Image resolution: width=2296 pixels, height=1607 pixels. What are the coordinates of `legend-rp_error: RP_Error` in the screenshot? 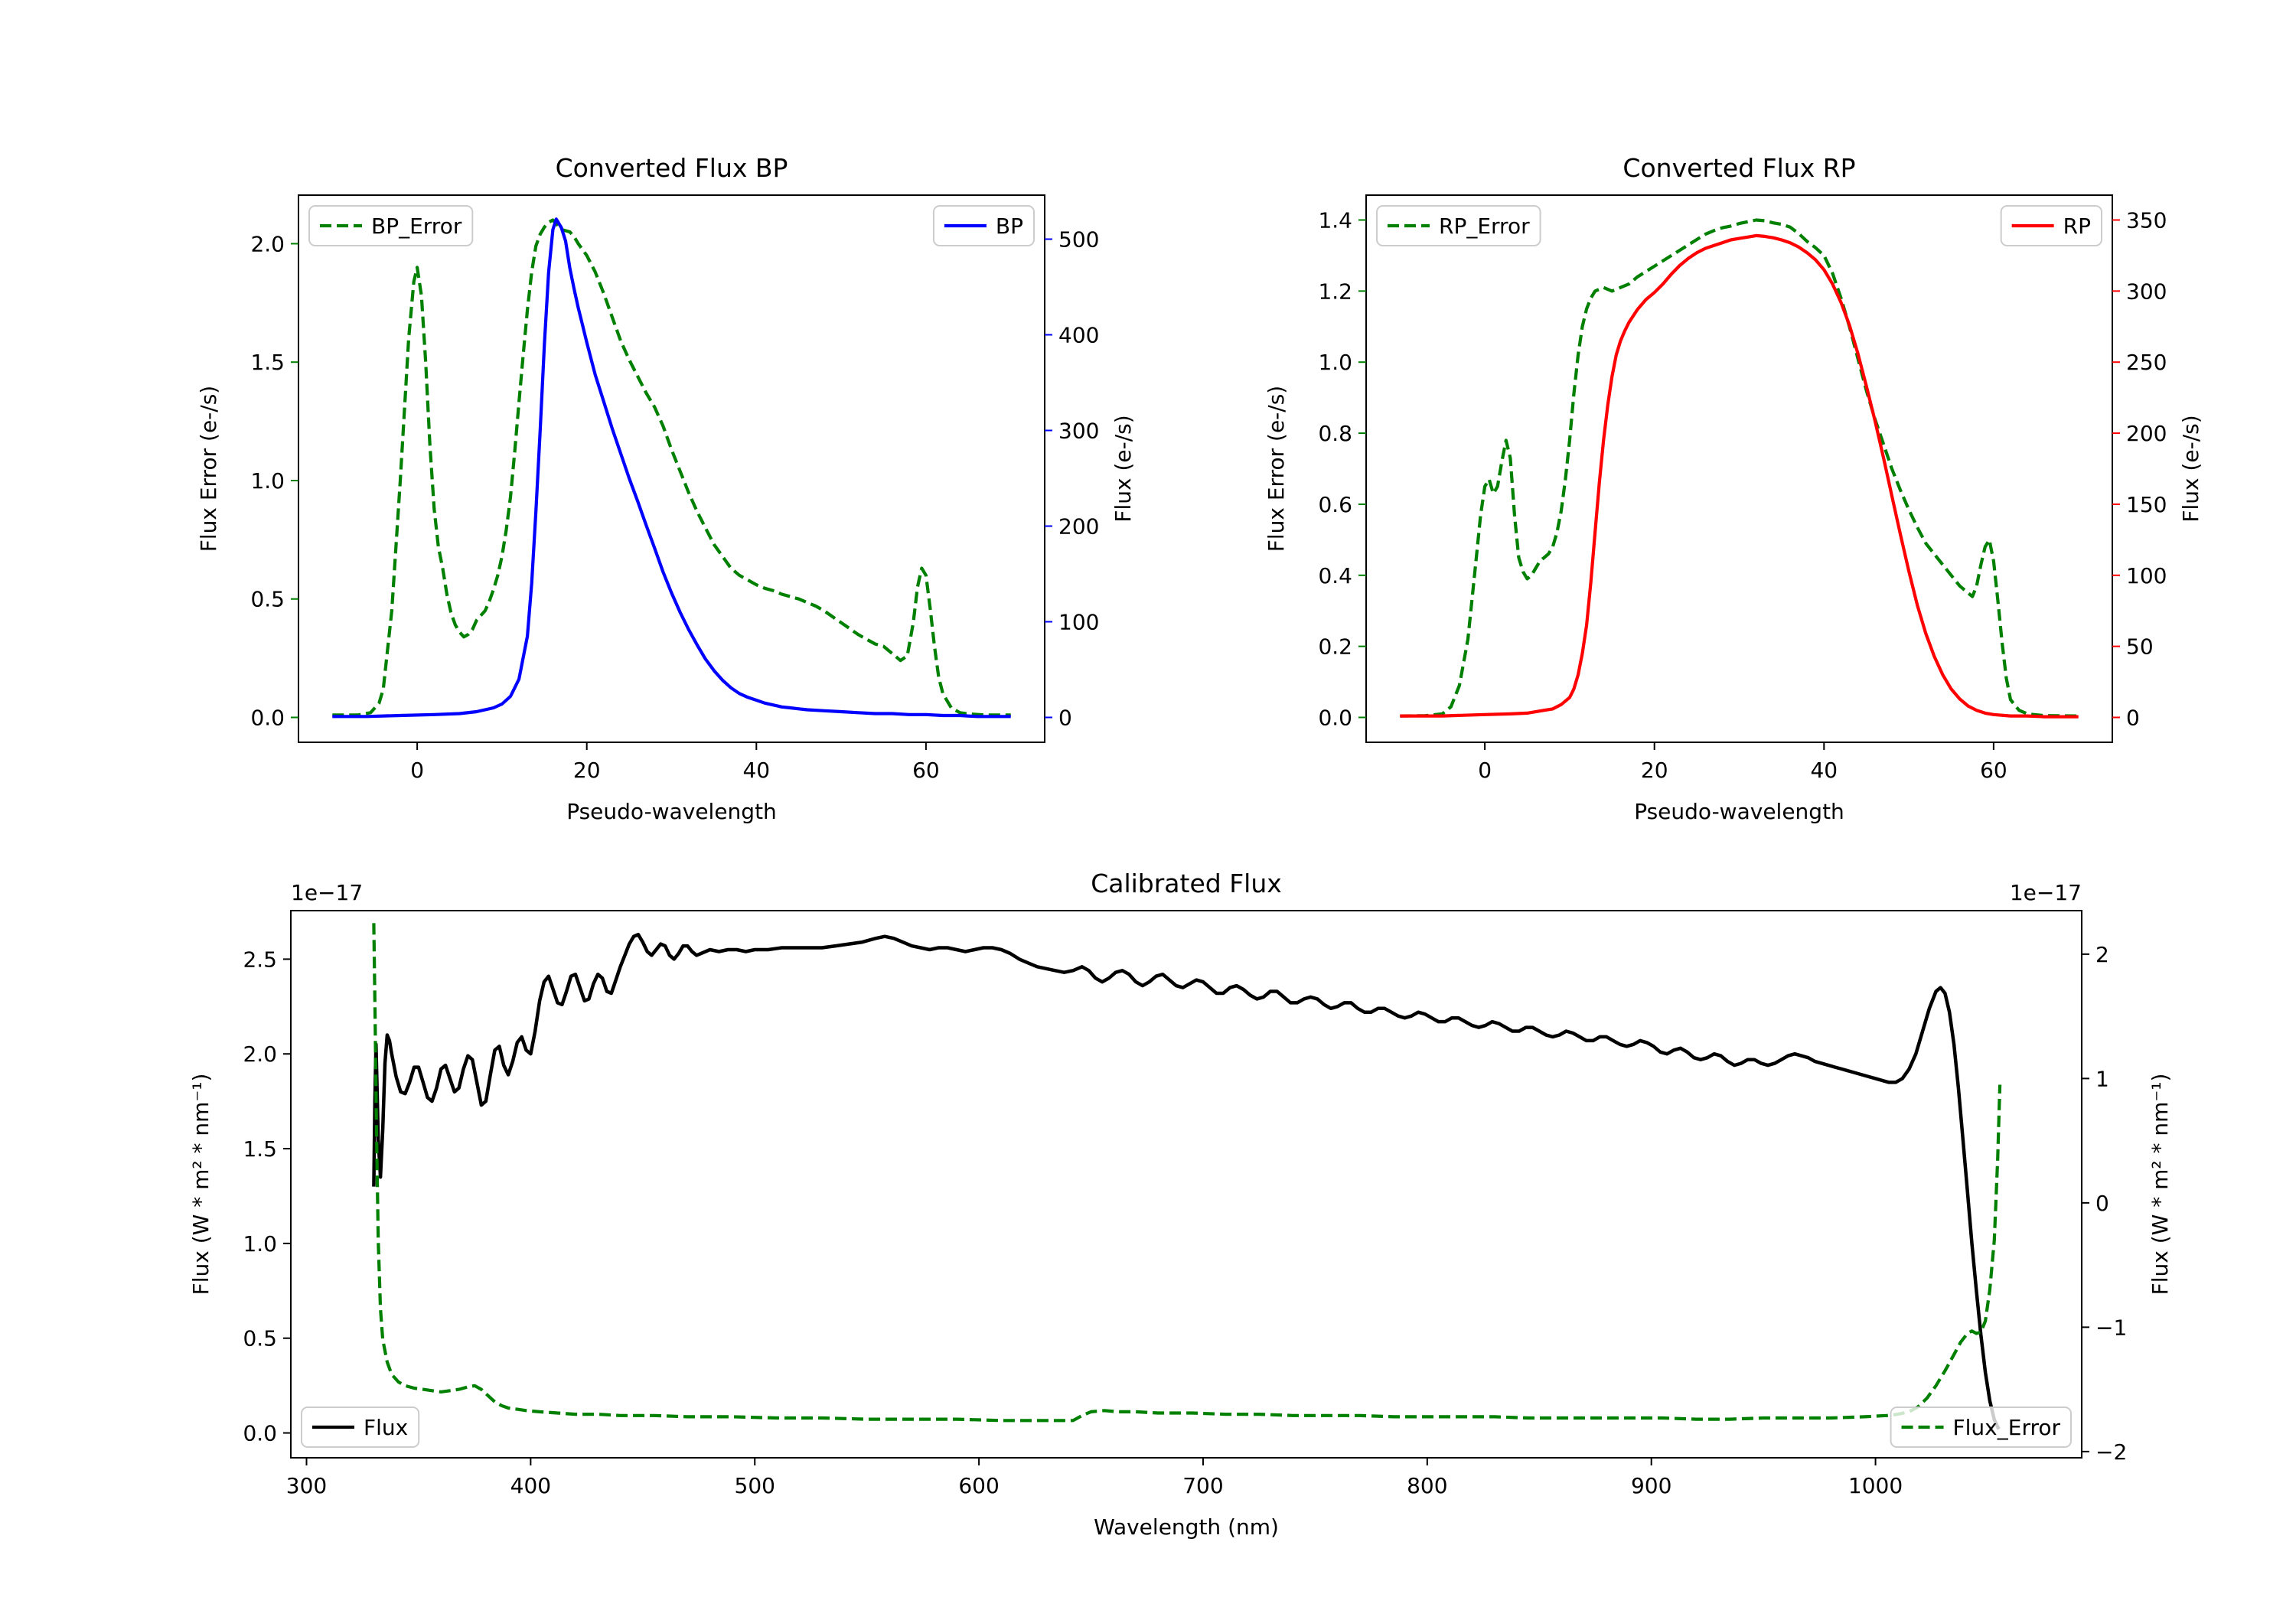 It's located at (1458, 225).